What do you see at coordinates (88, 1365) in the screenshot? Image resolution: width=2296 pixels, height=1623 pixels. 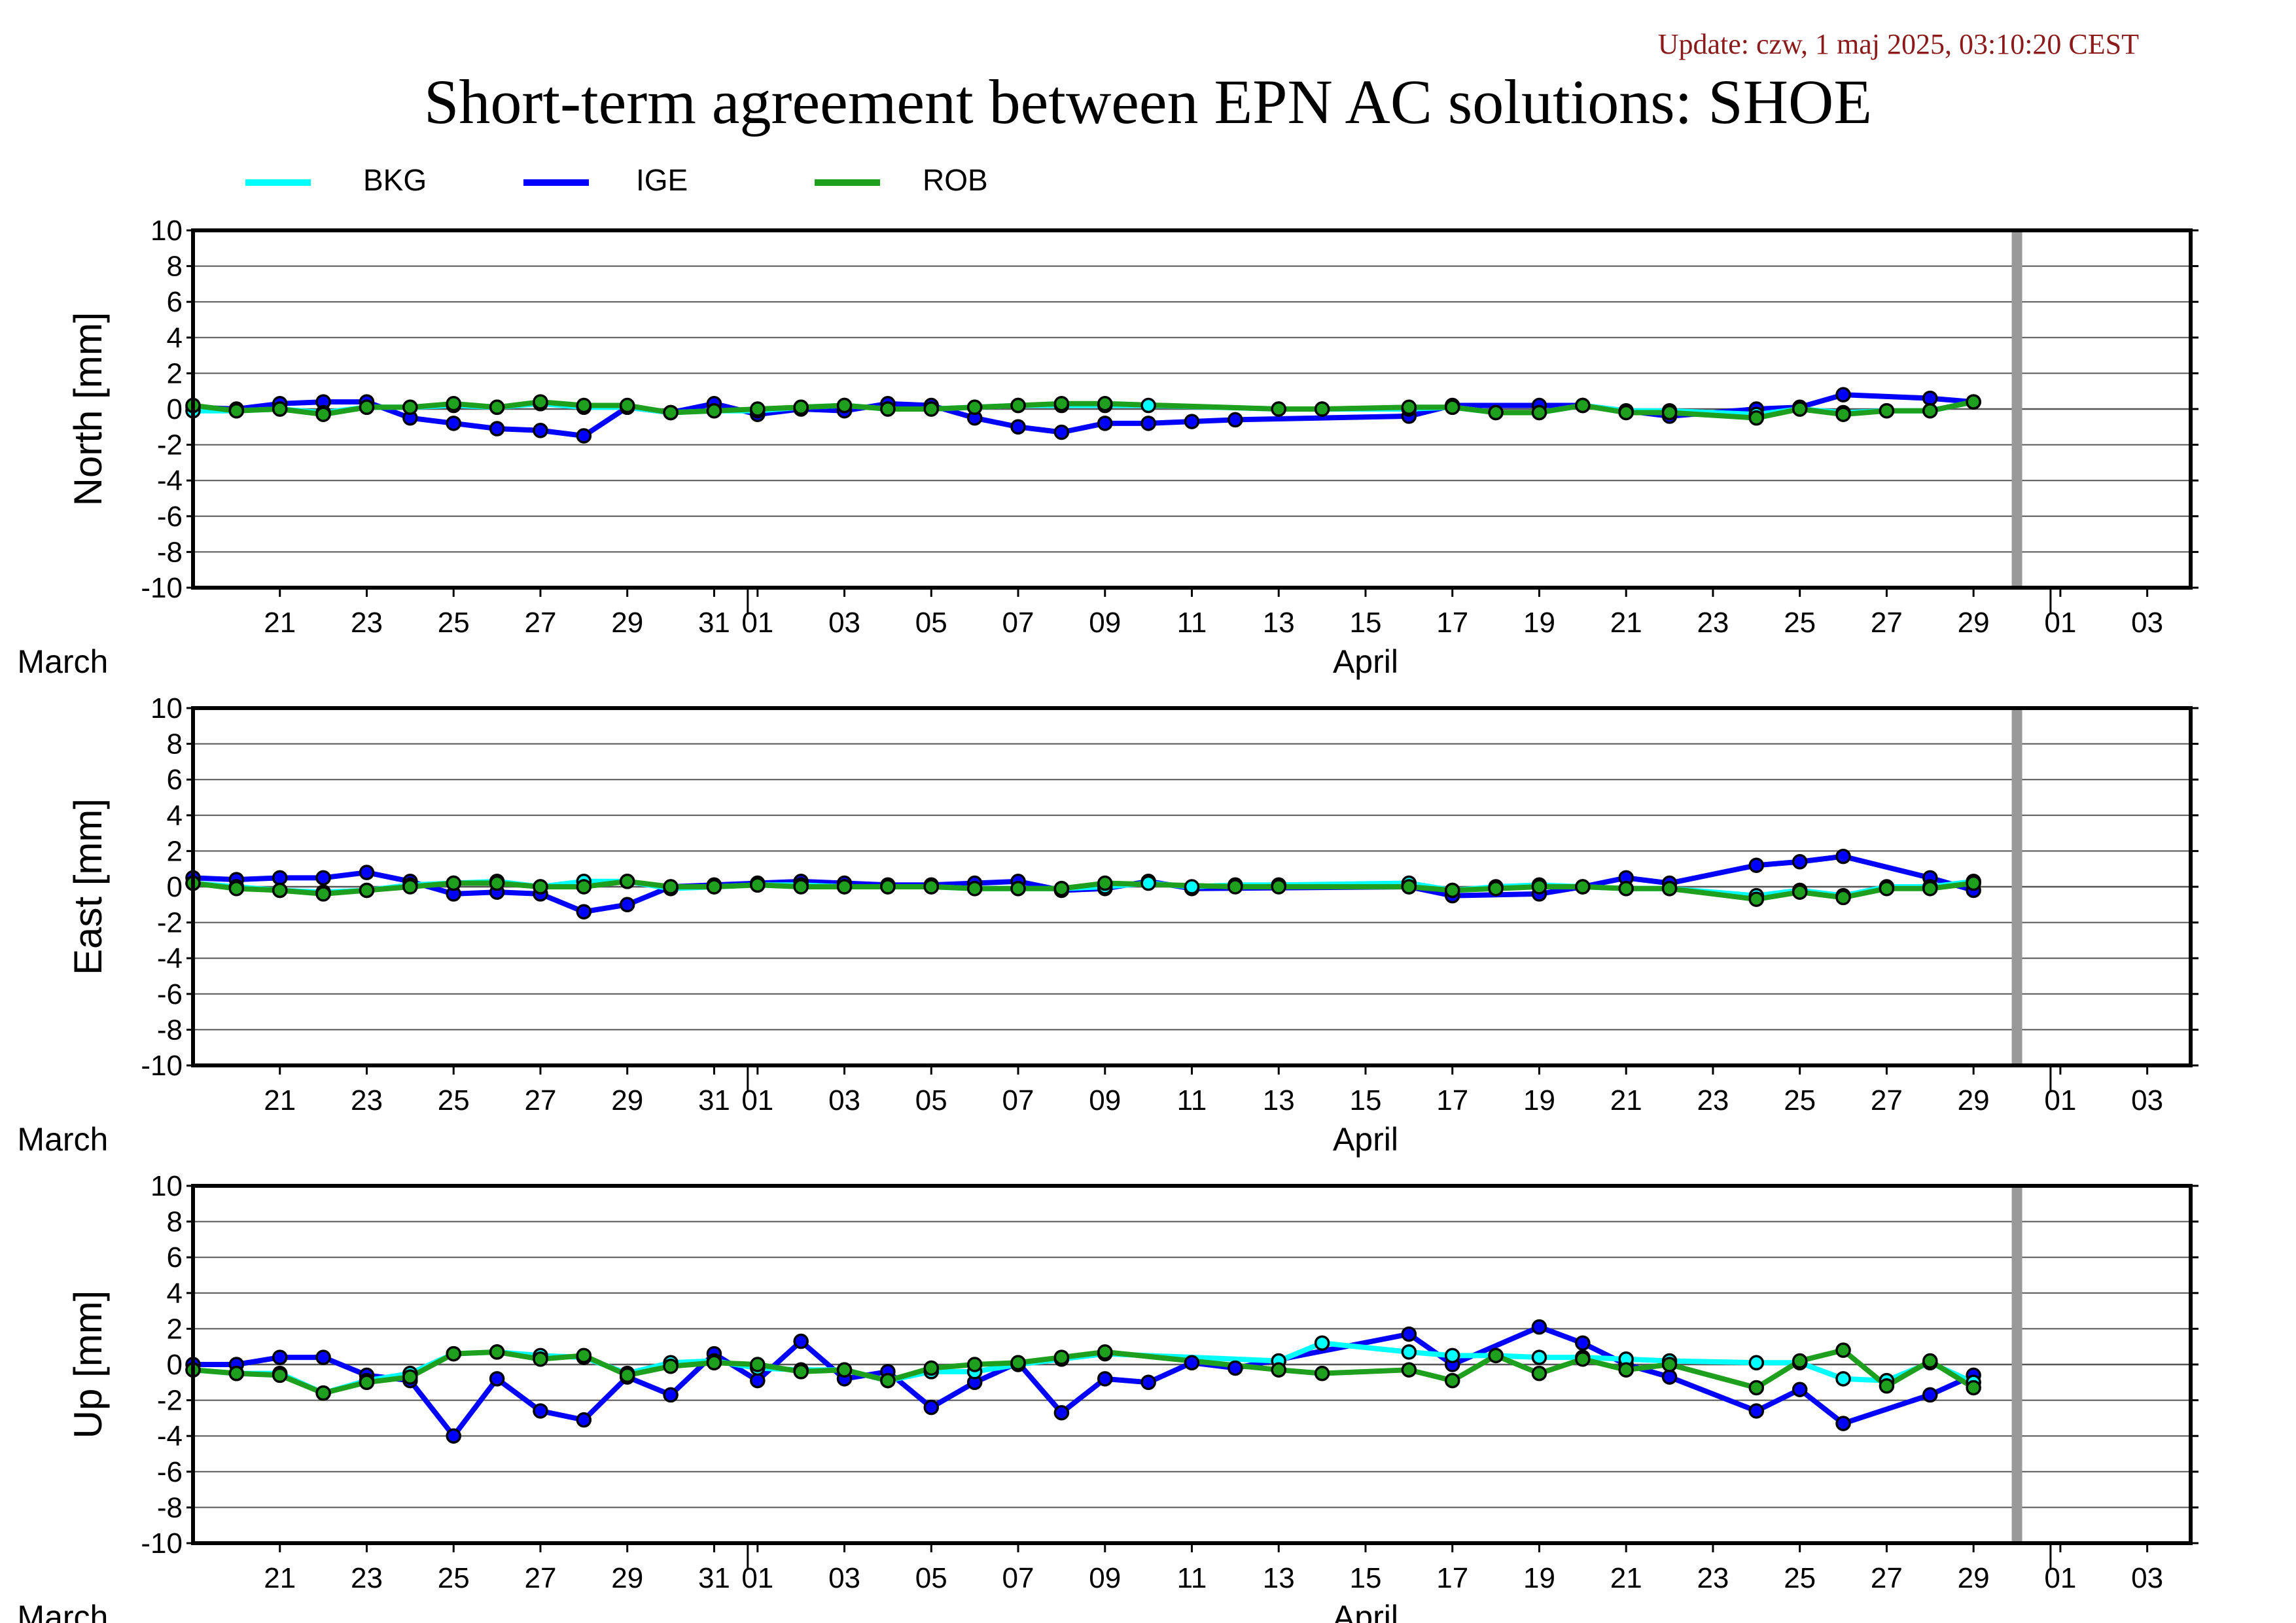 I see `y-axis-label: Up [mm]` at bounding box center [88, 1365].